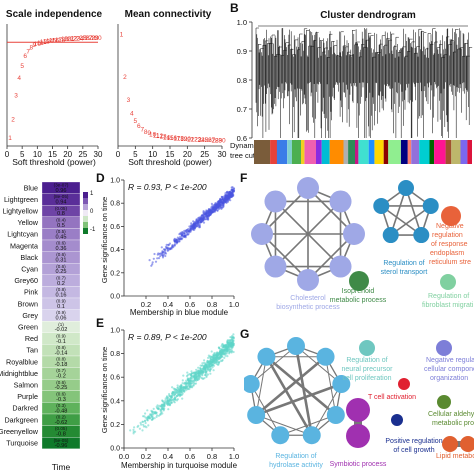 The height and width of the screenshot is (474, 474). What do you see at coordinates (92, 194) in the screenshot?
I see `legend-tick: 1` at bounding box center [92, 194].